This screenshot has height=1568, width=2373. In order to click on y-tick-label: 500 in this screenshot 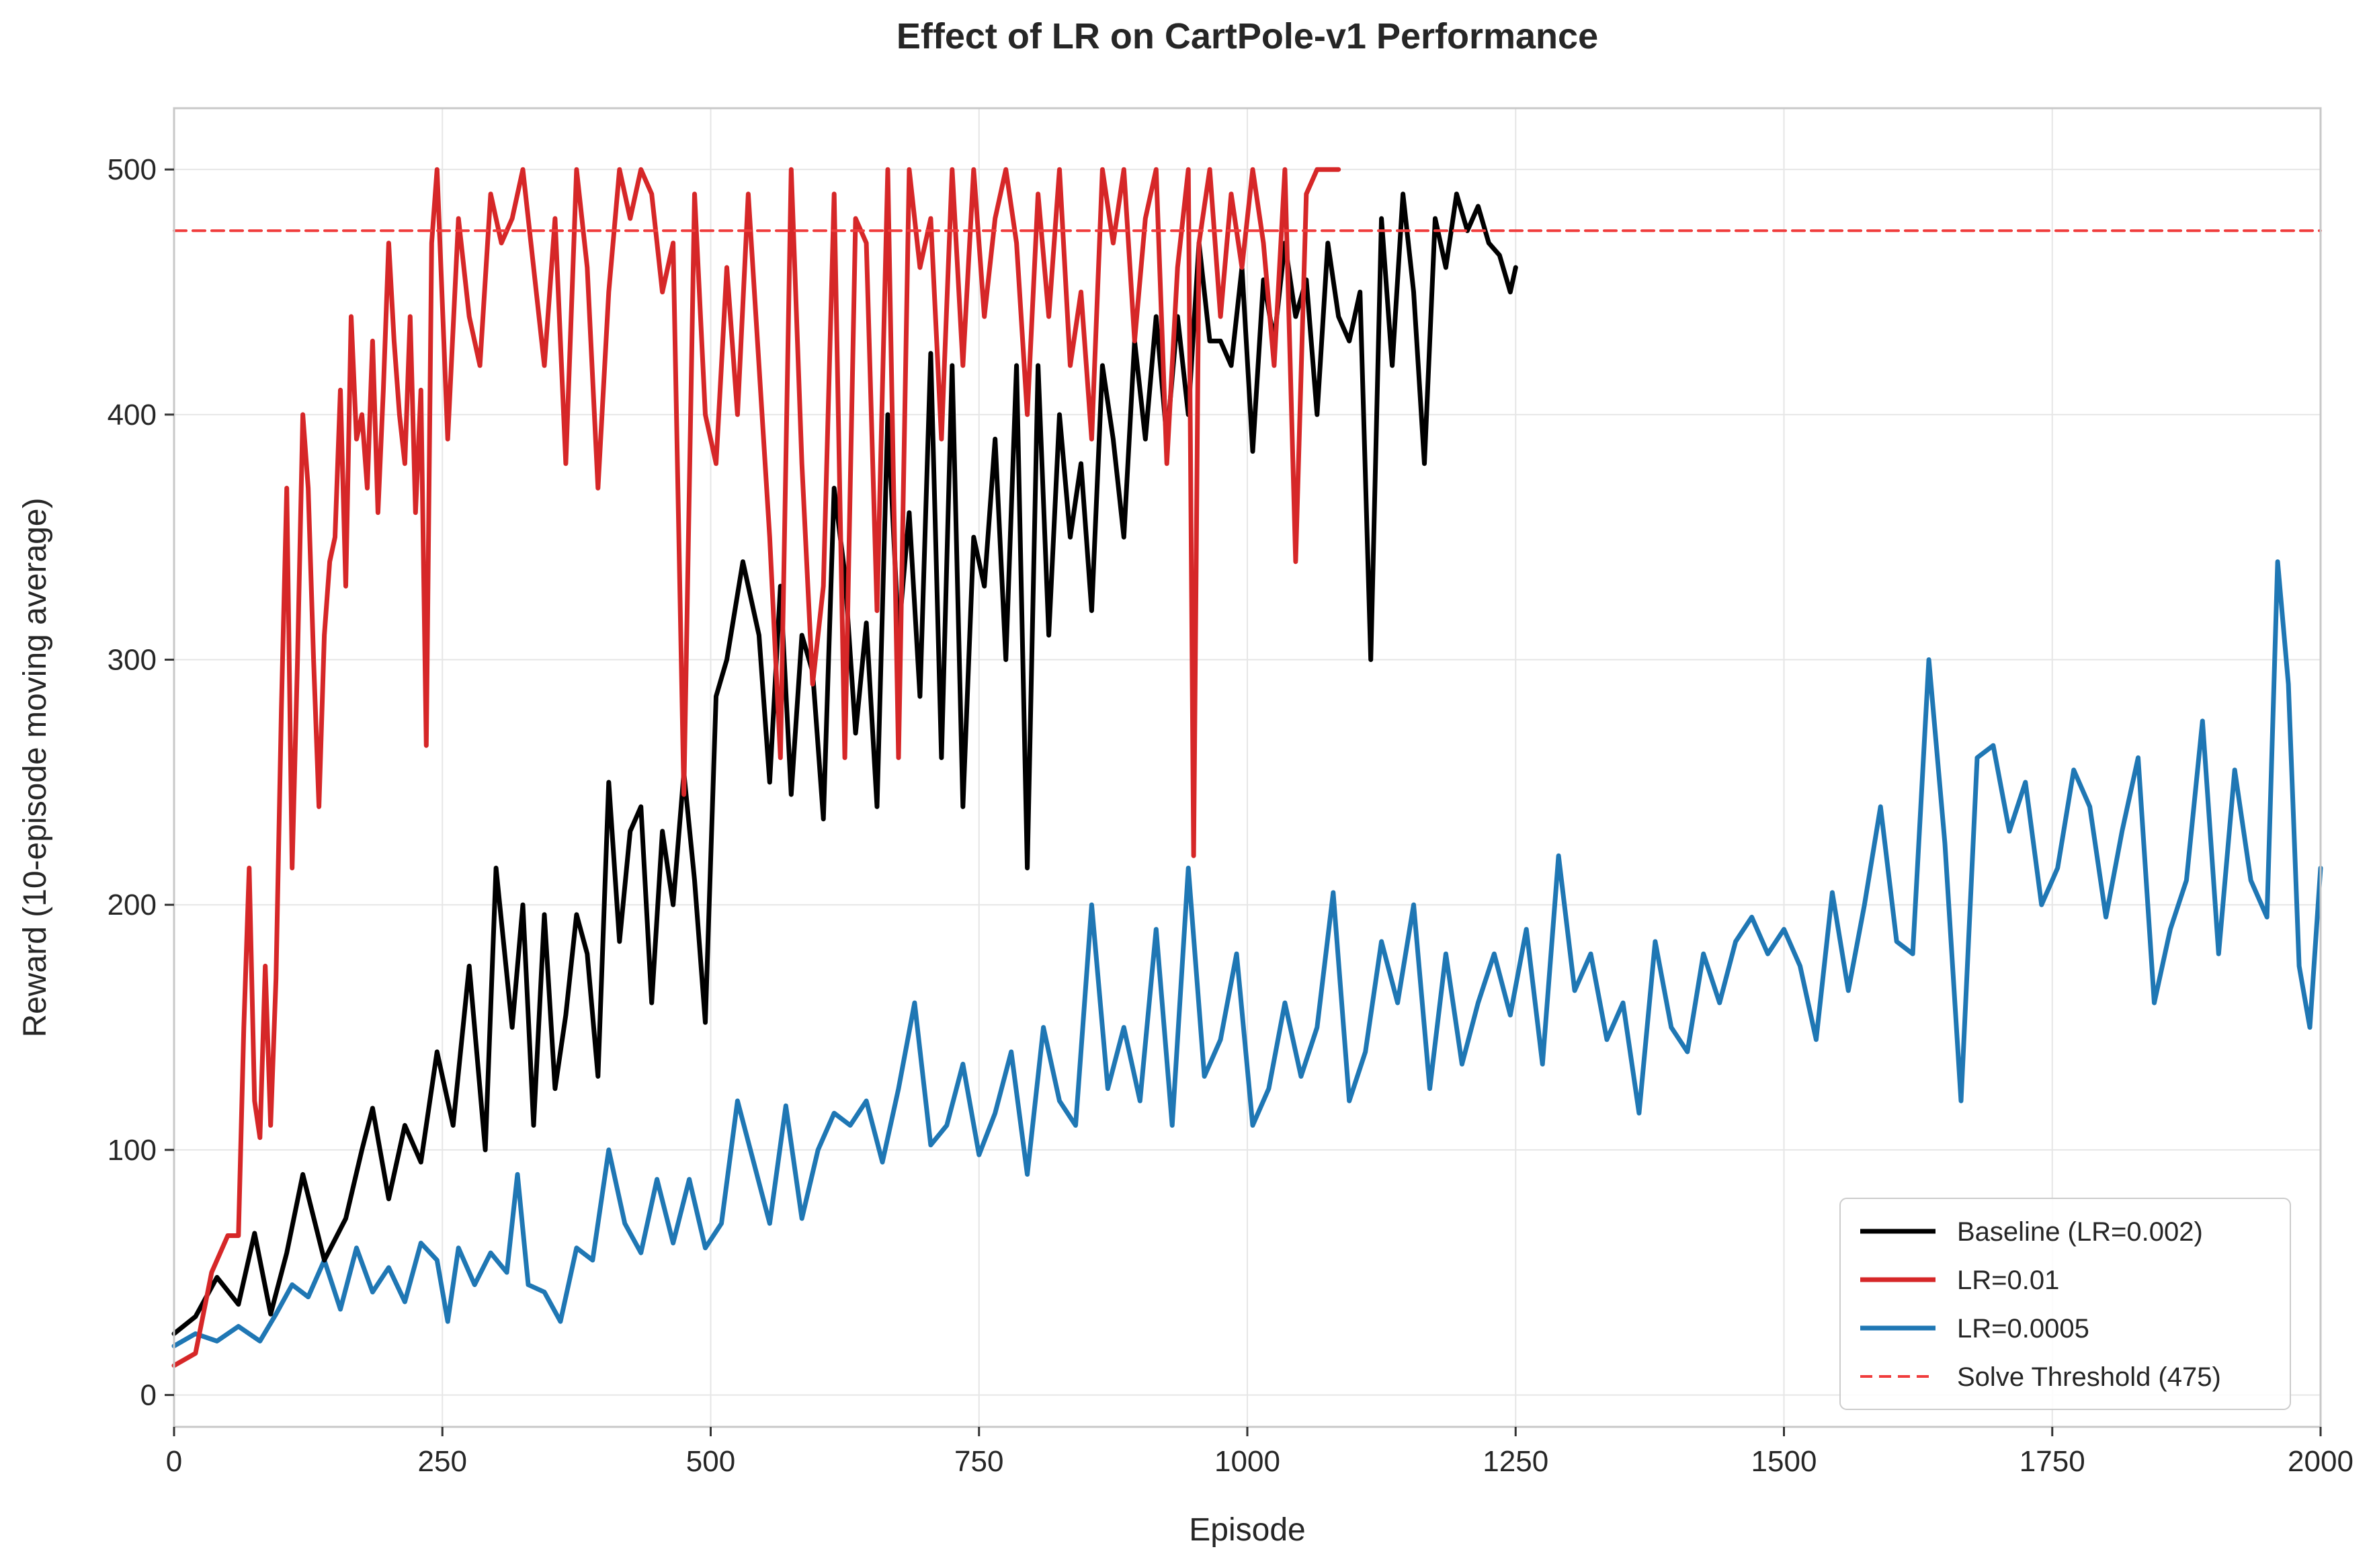, I will do `click(133, 169)`.